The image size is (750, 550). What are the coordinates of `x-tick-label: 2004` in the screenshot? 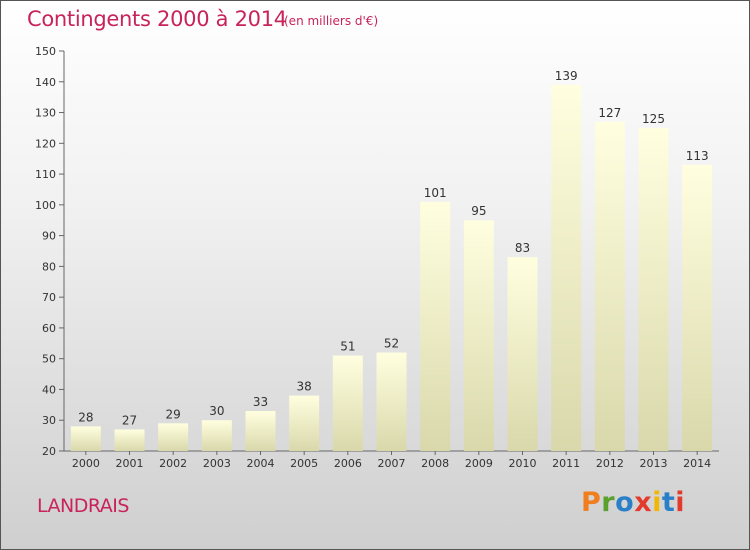 It's located at (261, 463).